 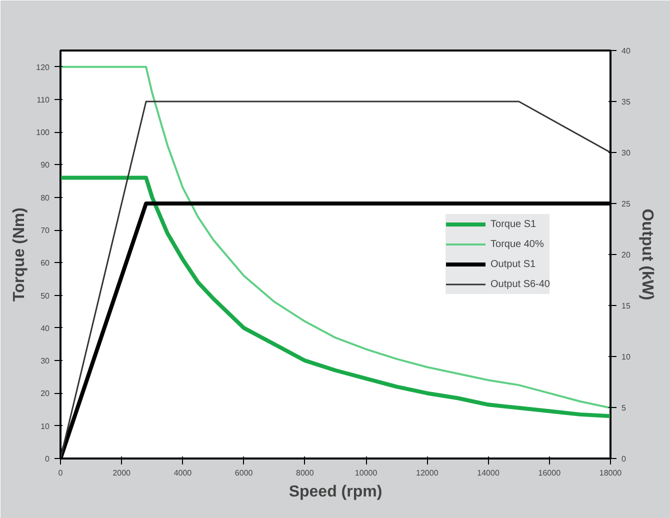 I want to click on y-tick-label: 30, so click(x=45, y=361).